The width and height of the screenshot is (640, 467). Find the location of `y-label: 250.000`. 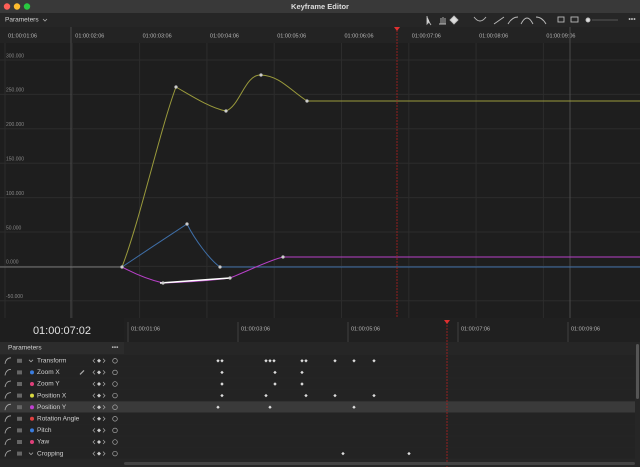

y-label: 250.000 is located at coordinates (15, 91).